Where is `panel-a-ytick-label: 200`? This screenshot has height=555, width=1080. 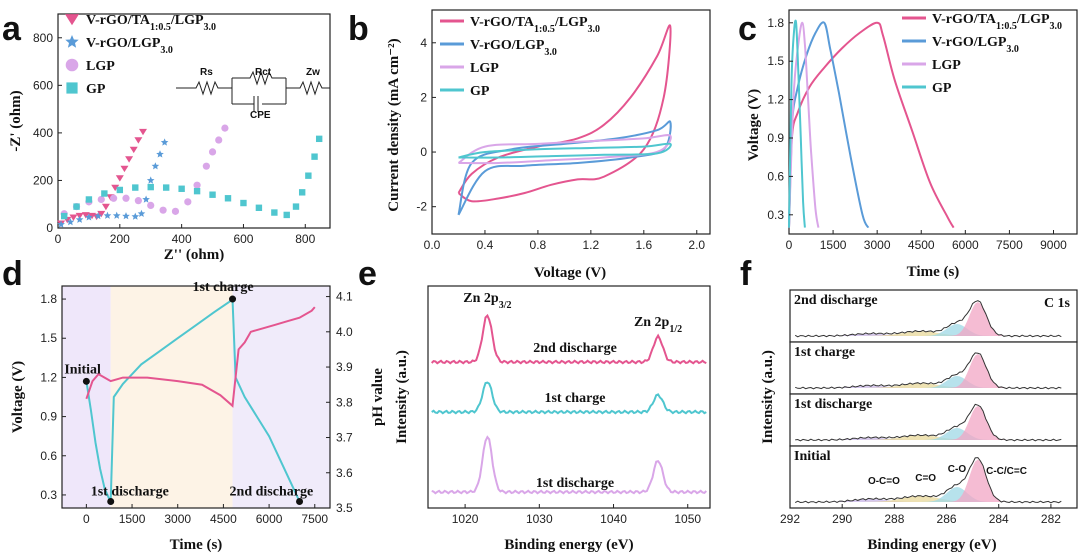
panel-a-ytick-label: 200 is located at coordinates (43, 180).